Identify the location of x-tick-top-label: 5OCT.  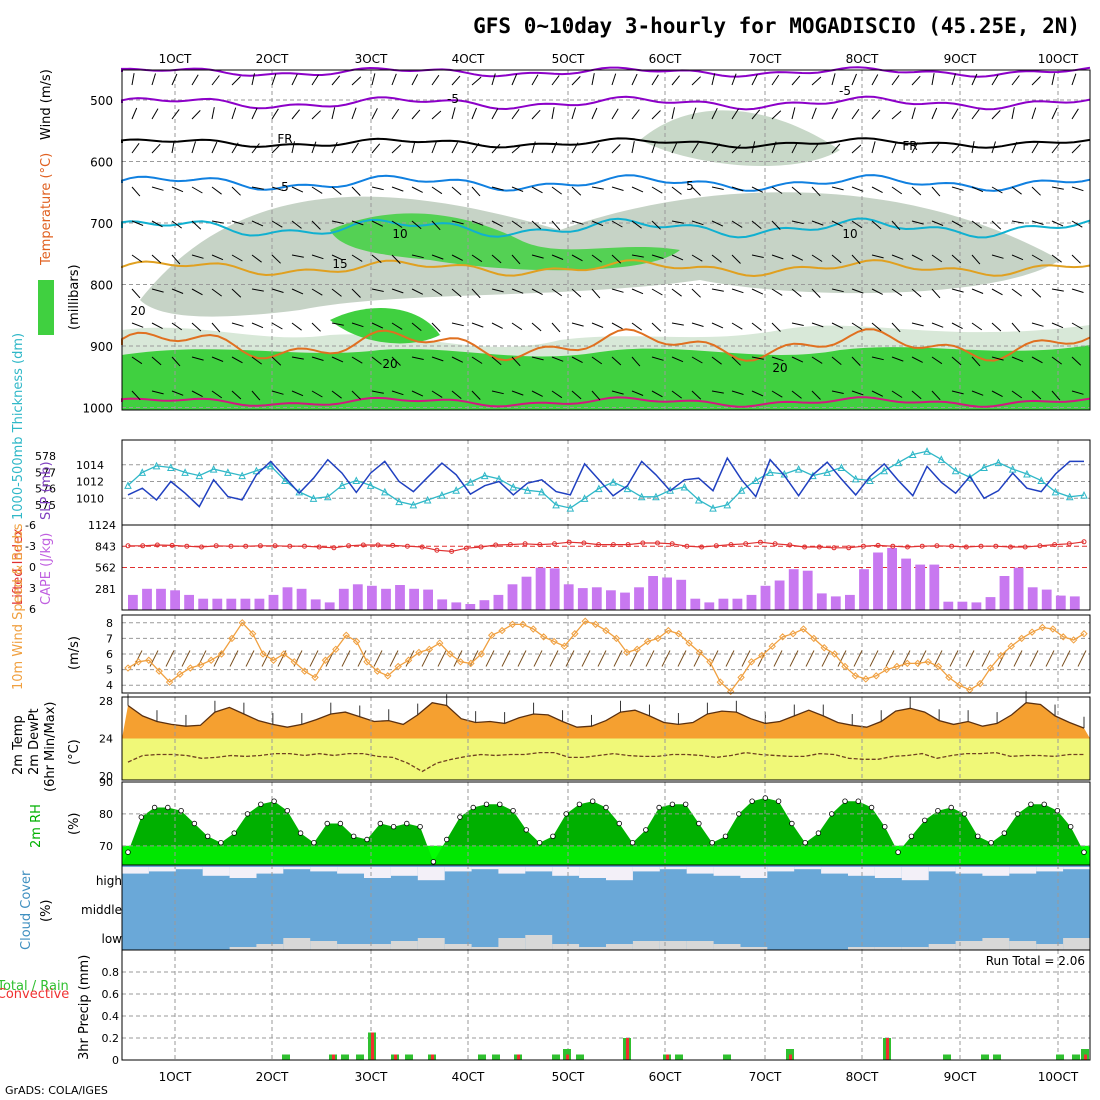
(568, 59).